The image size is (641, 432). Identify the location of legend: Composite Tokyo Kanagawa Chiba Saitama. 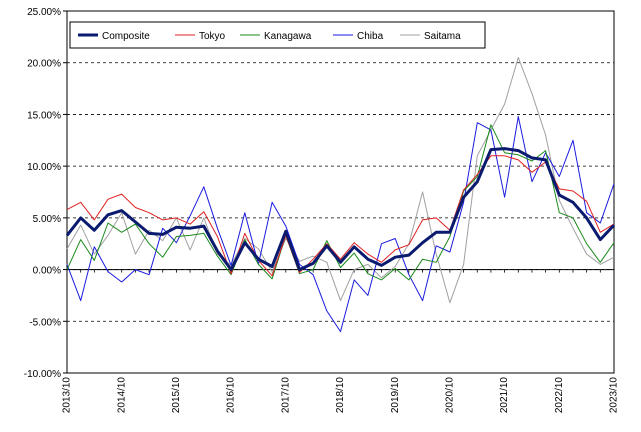
(277, 35).